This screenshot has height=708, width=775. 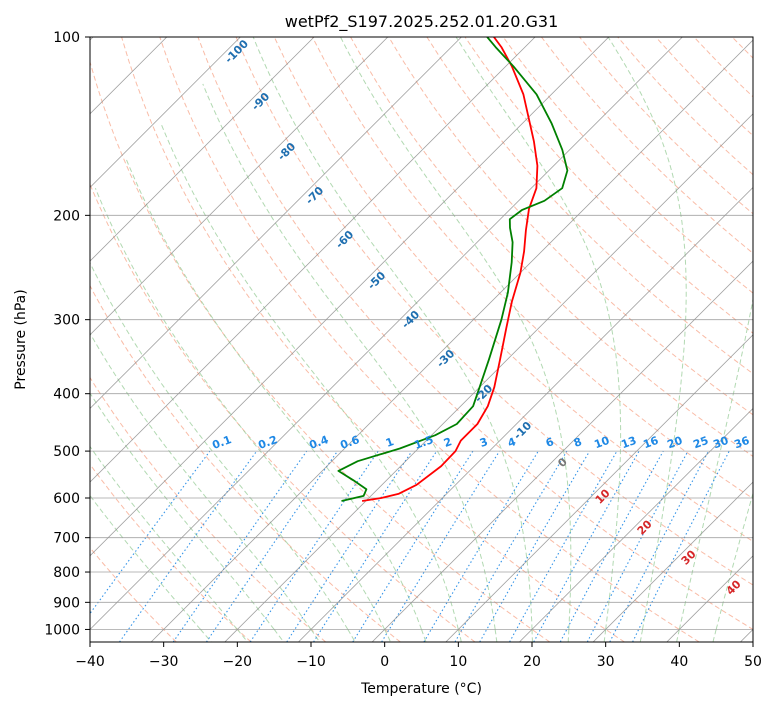 I want to click on mixing-ratio-label: 1, so click(x=390, y=442).